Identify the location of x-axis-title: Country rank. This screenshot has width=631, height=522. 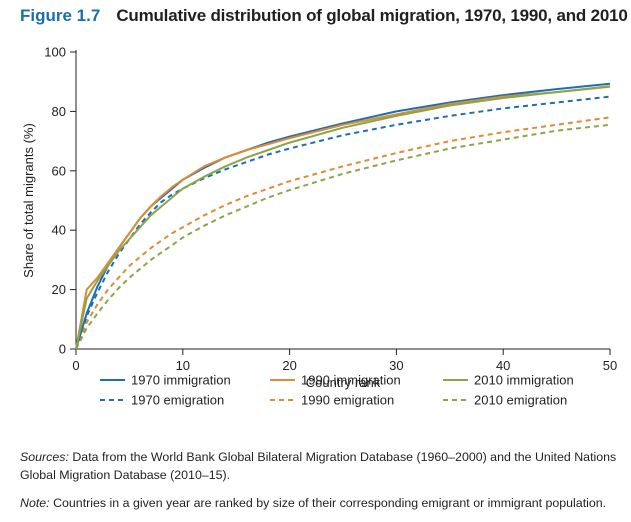
(343, 382).